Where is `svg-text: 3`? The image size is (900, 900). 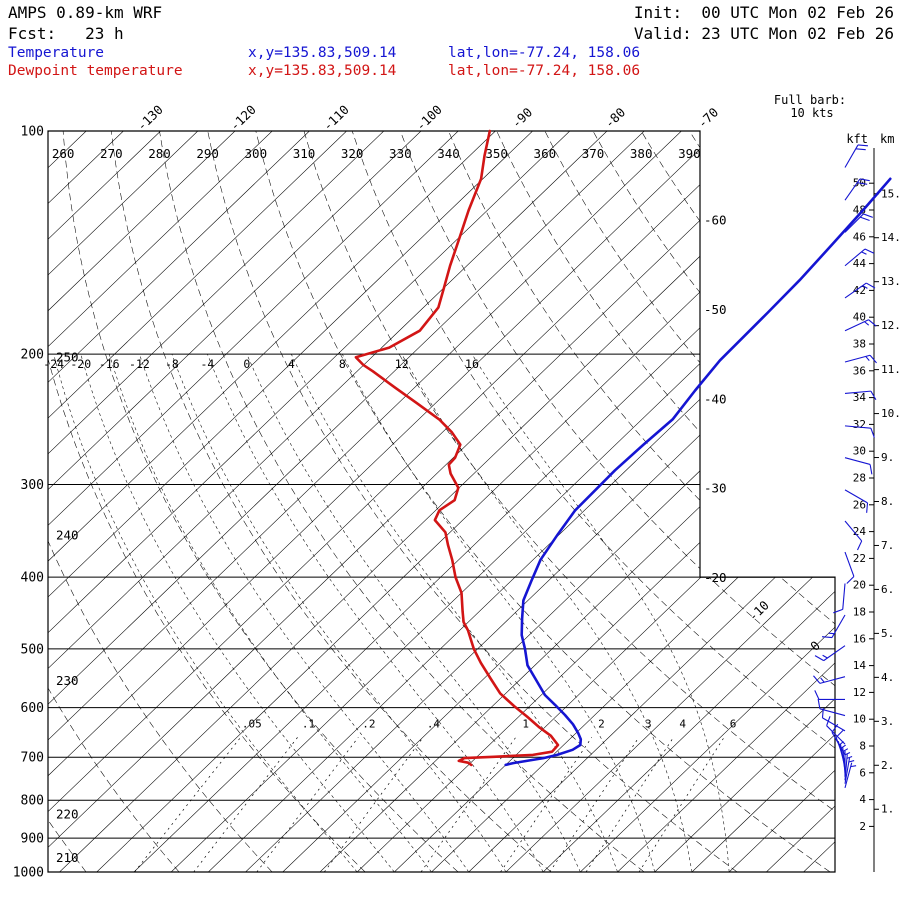 svg-text: 3 is located at coordinates (648, 723).